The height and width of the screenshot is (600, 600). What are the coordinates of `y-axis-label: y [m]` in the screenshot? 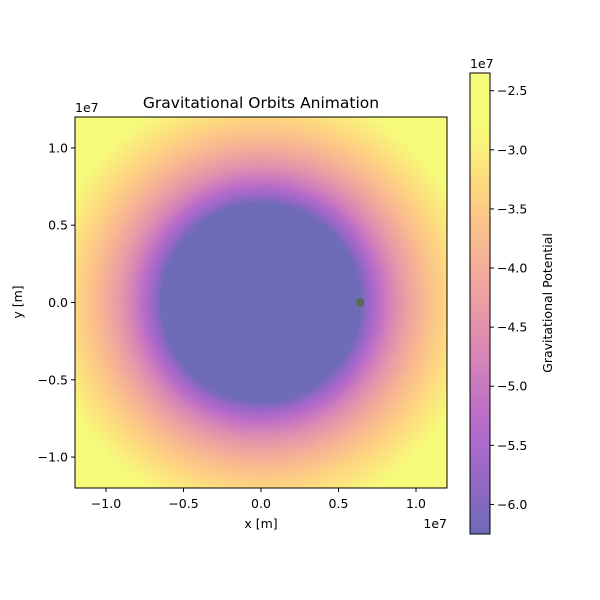 It's located at (17, 301).